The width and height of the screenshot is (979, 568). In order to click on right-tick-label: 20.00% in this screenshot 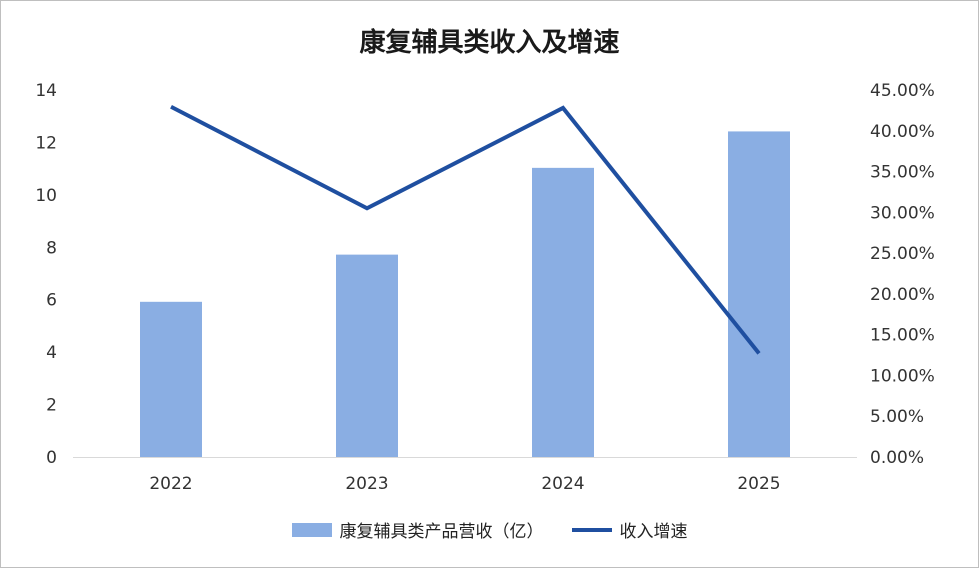, I will do `click(902, 295)`.